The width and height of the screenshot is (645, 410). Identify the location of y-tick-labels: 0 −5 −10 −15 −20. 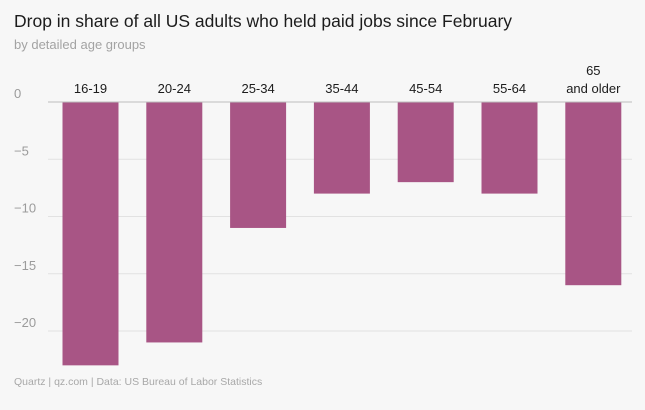
(25, 208).